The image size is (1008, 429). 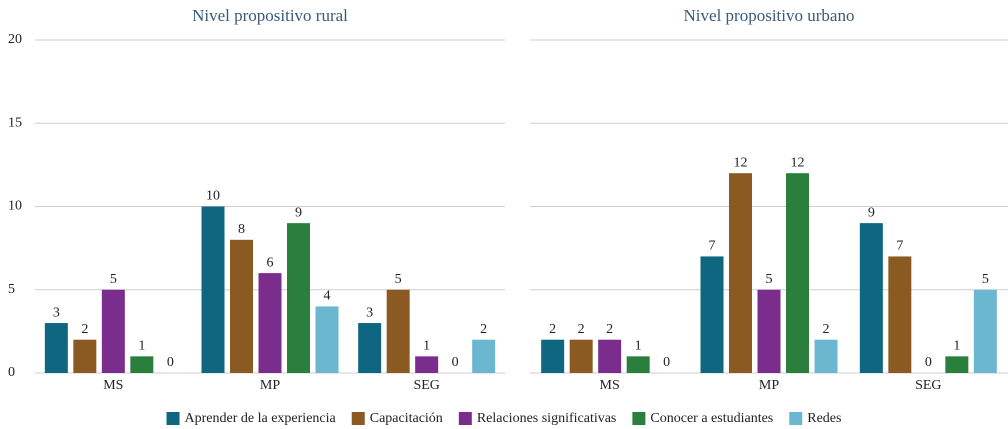 What do you see at coordinates (241, 229) in the screenshot?
I see `data-label: 8` at bounding box center [241, 229].